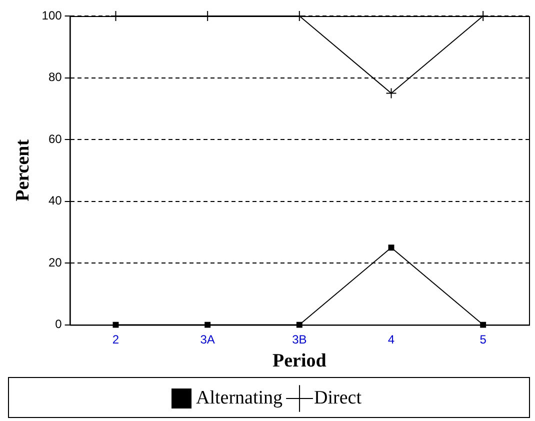  Describe the element at coordinates (58, 324) in the screenshot. I see `y-tick-label: 0` at that location.